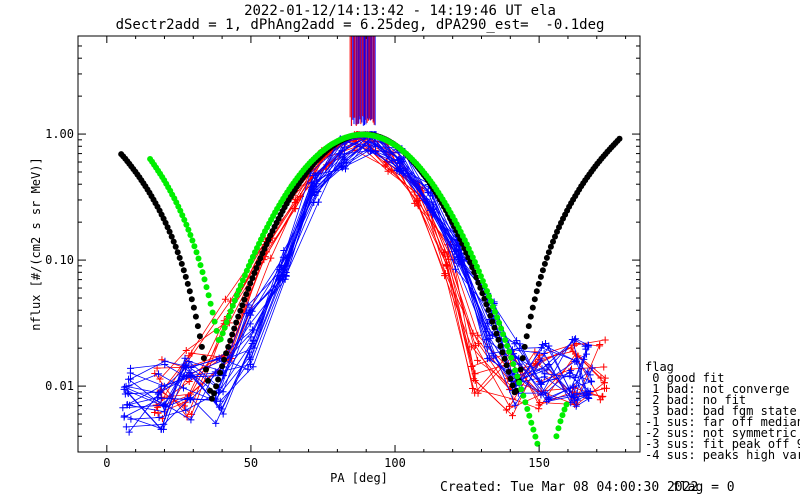 This screenshot has height=500, width=800. I want to click on legend-item: 1 bad: not converge, so click(717, 389).